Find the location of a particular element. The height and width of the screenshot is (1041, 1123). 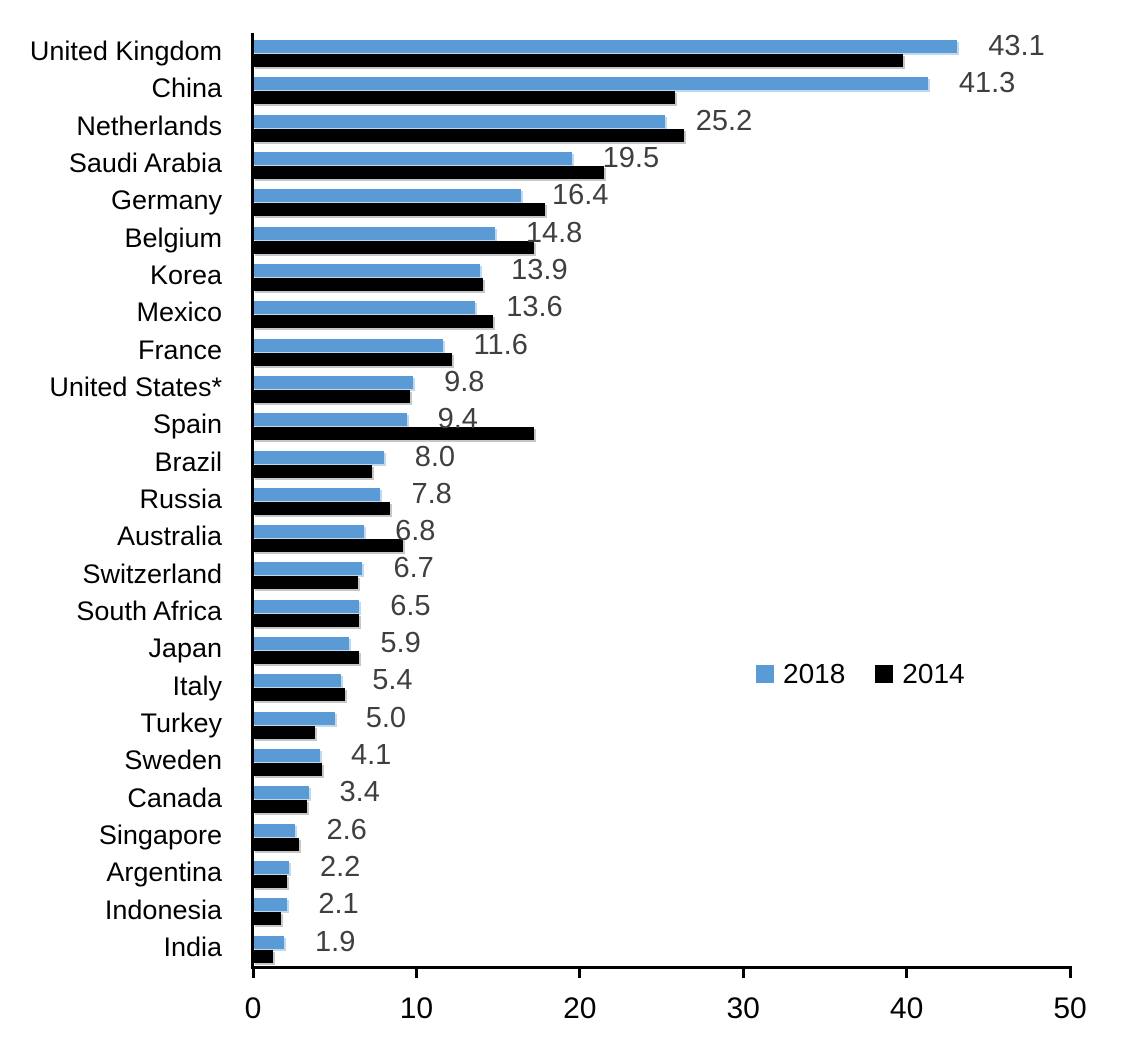

bar-2014-indonesia is located at coordinates (267, 919).